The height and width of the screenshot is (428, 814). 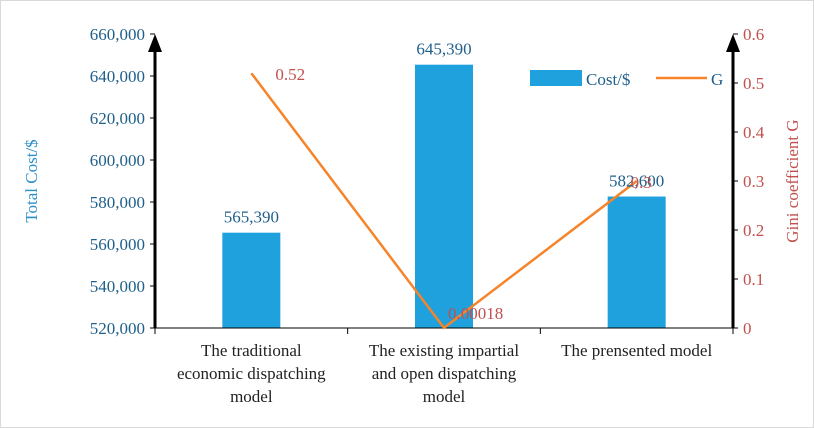 I want to click on legend-label-g: G, so click(x=717, y=79).